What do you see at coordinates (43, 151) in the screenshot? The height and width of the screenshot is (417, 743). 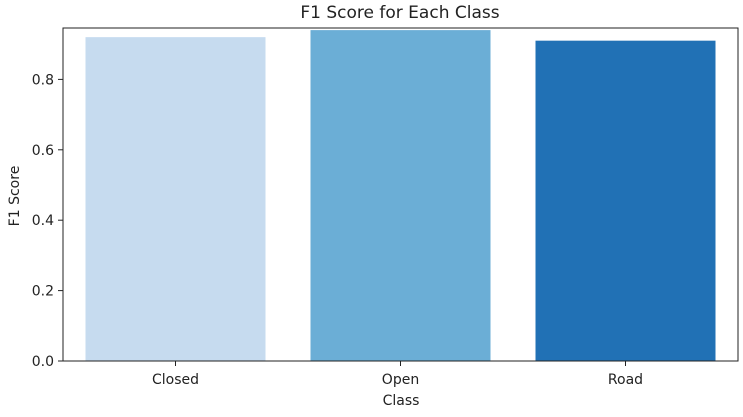 I see `y-tick-label: 0.6` at bounding box center [43, 151].